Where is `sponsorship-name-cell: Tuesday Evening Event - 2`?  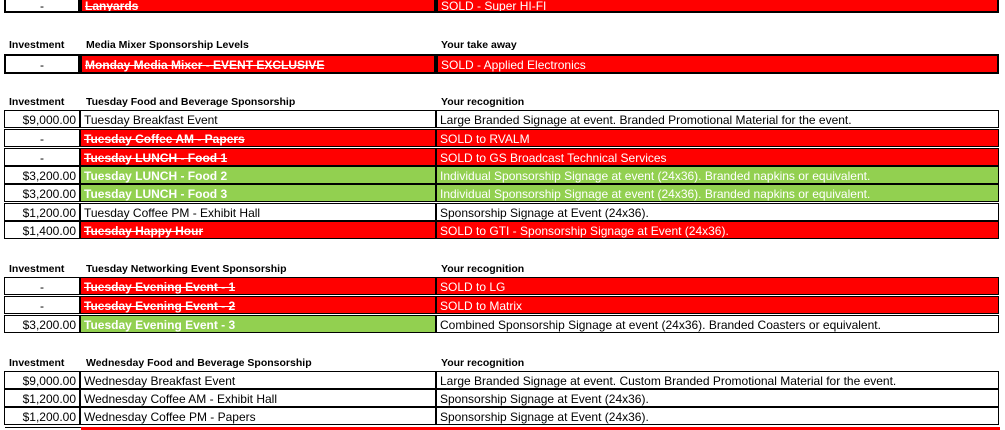
sponsorship-name-cell: Tuesday Evening Event - 2 is located at coordinates (258, 305).